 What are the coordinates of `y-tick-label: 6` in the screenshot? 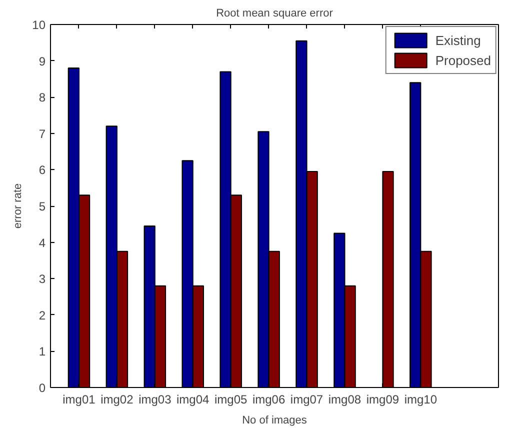 It's located at (42, 170).